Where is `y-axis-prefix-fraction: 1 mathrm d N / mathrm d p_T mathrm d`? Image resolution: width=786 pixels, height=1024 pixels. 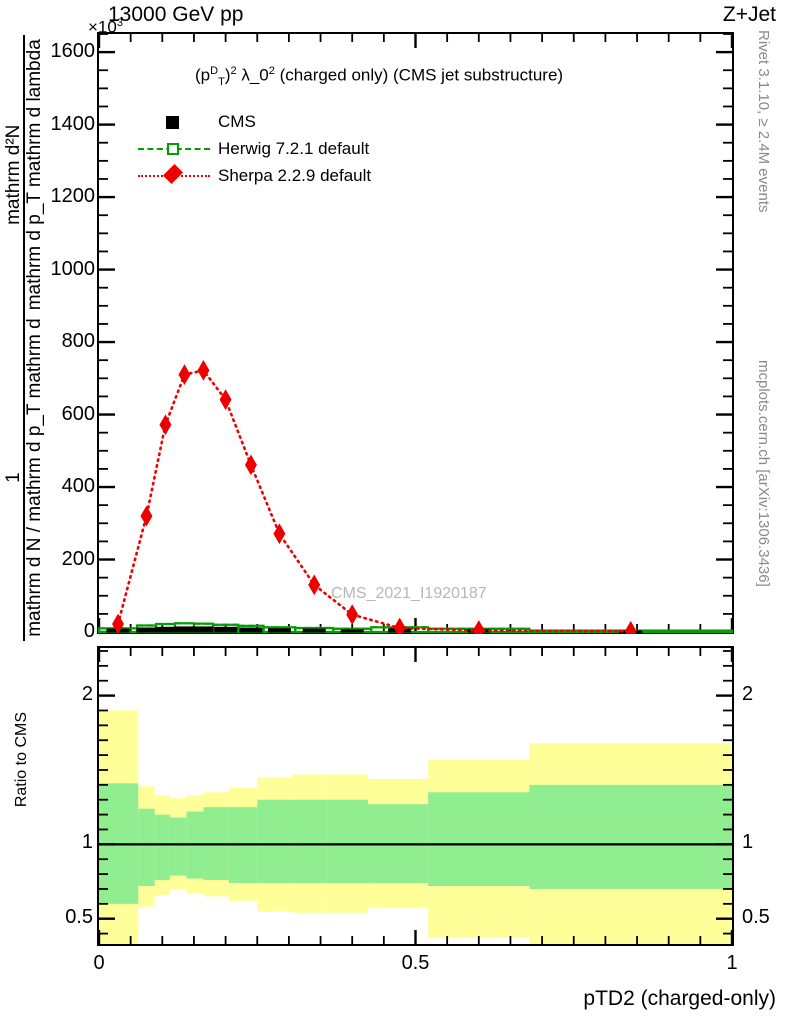 y-axis-prefix-fraction: 1 mathrm d N / mathrm d p_T mathrm d is located at coordinates (23, 477).